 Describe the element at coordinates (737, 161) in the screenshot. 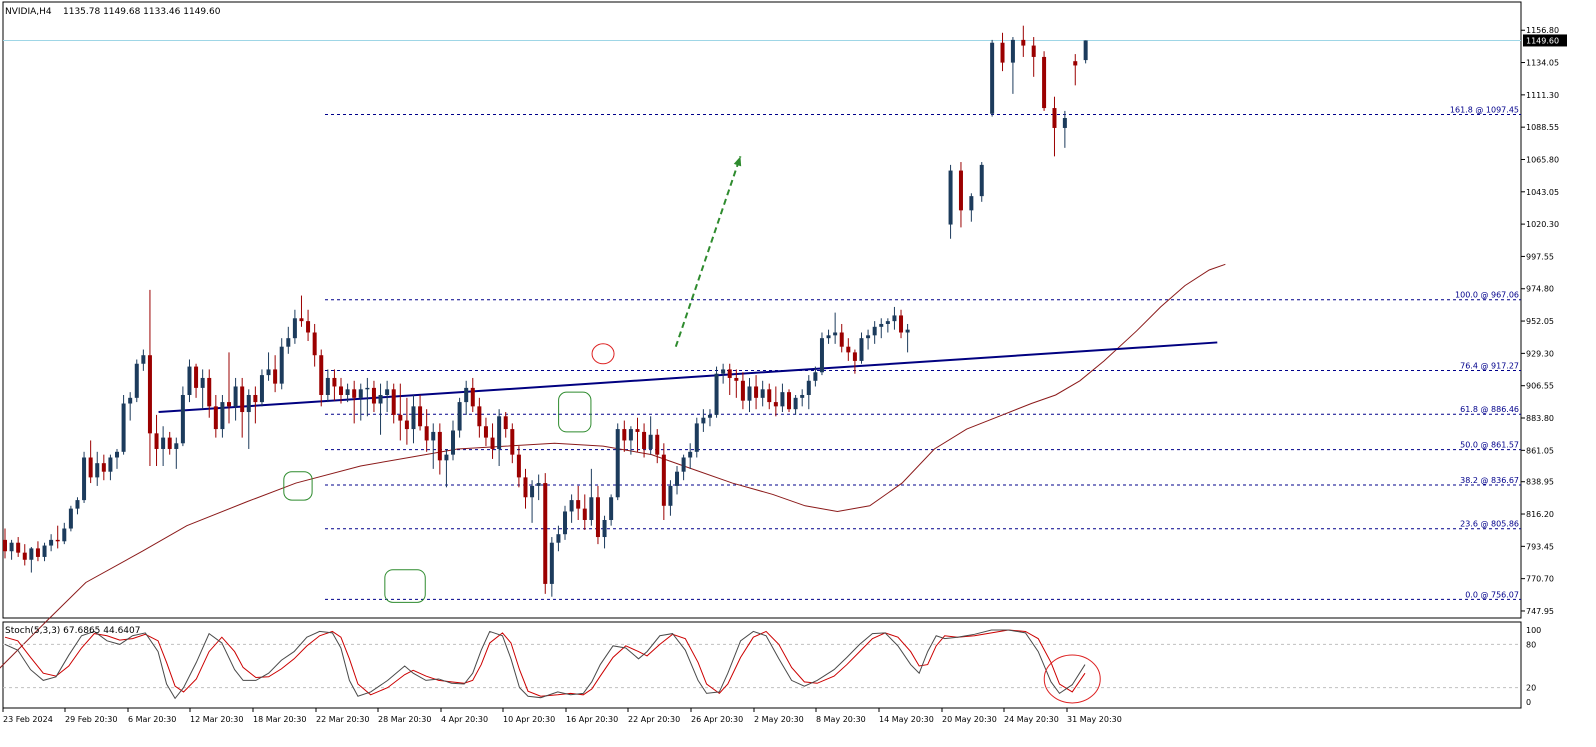

I see `arrow-head` at that location.